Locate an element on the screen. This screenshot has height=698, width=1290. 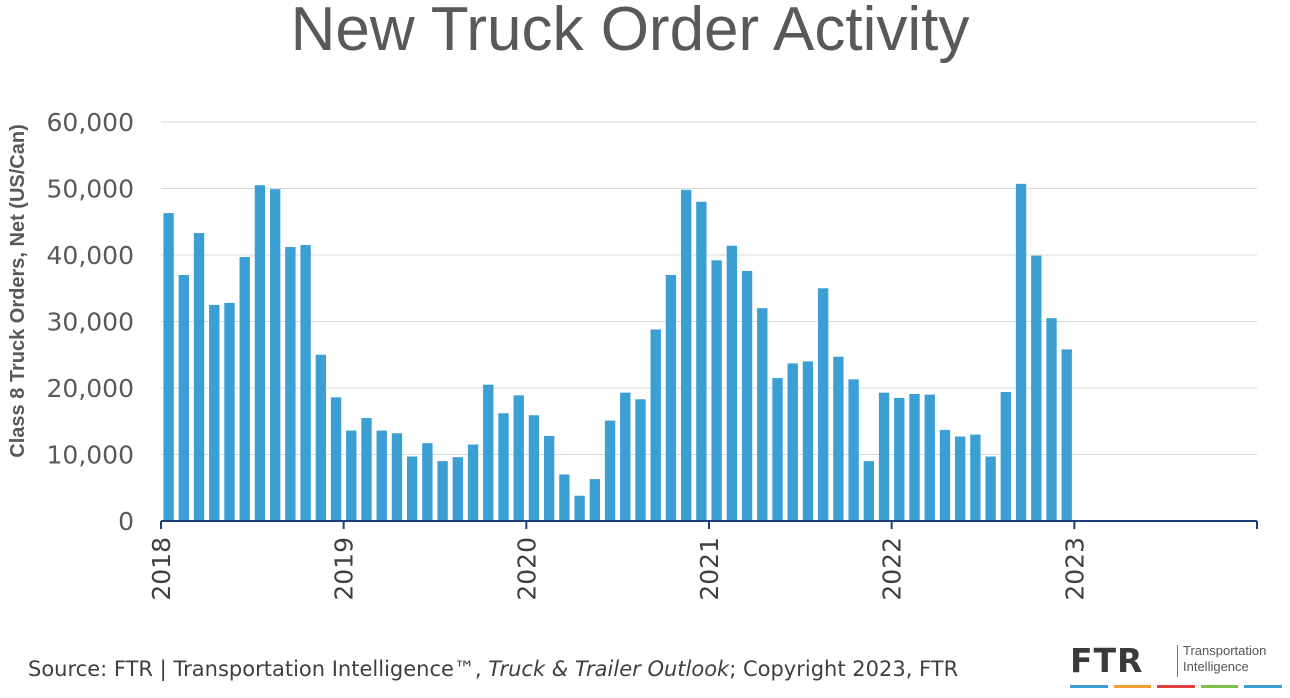
logo-separator is located at coordinates (1177, 661).